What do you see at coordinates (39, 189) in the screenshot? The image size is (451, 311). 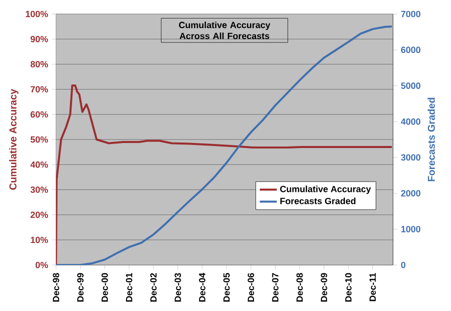 I see `y-tick-label: 30%` at bounding box center [39, 189].